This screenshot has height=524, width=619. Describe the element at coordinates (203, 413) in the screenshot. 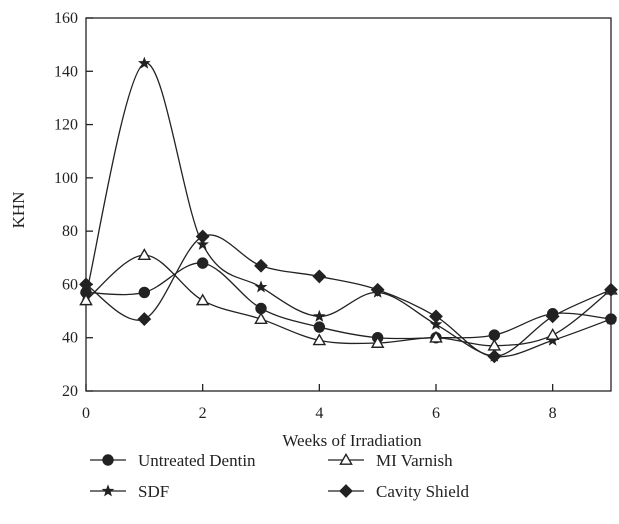

I see `x-tick-label: 2` at that location.